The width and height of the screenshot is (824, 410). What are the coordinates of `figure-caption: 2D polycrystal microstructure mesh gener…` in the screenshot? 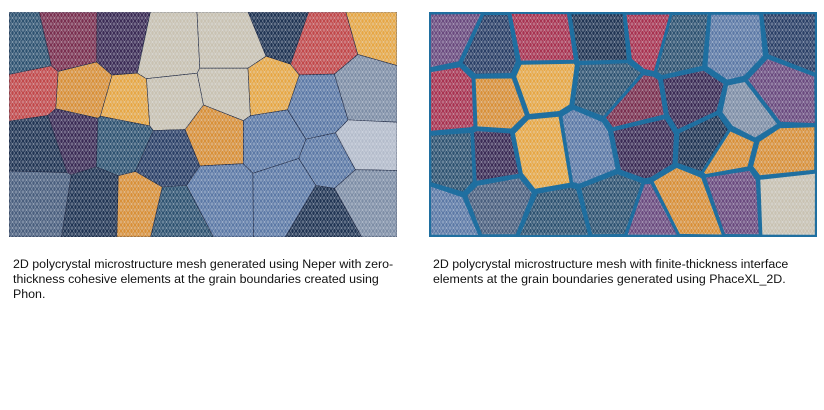 It's located at (203, 279).